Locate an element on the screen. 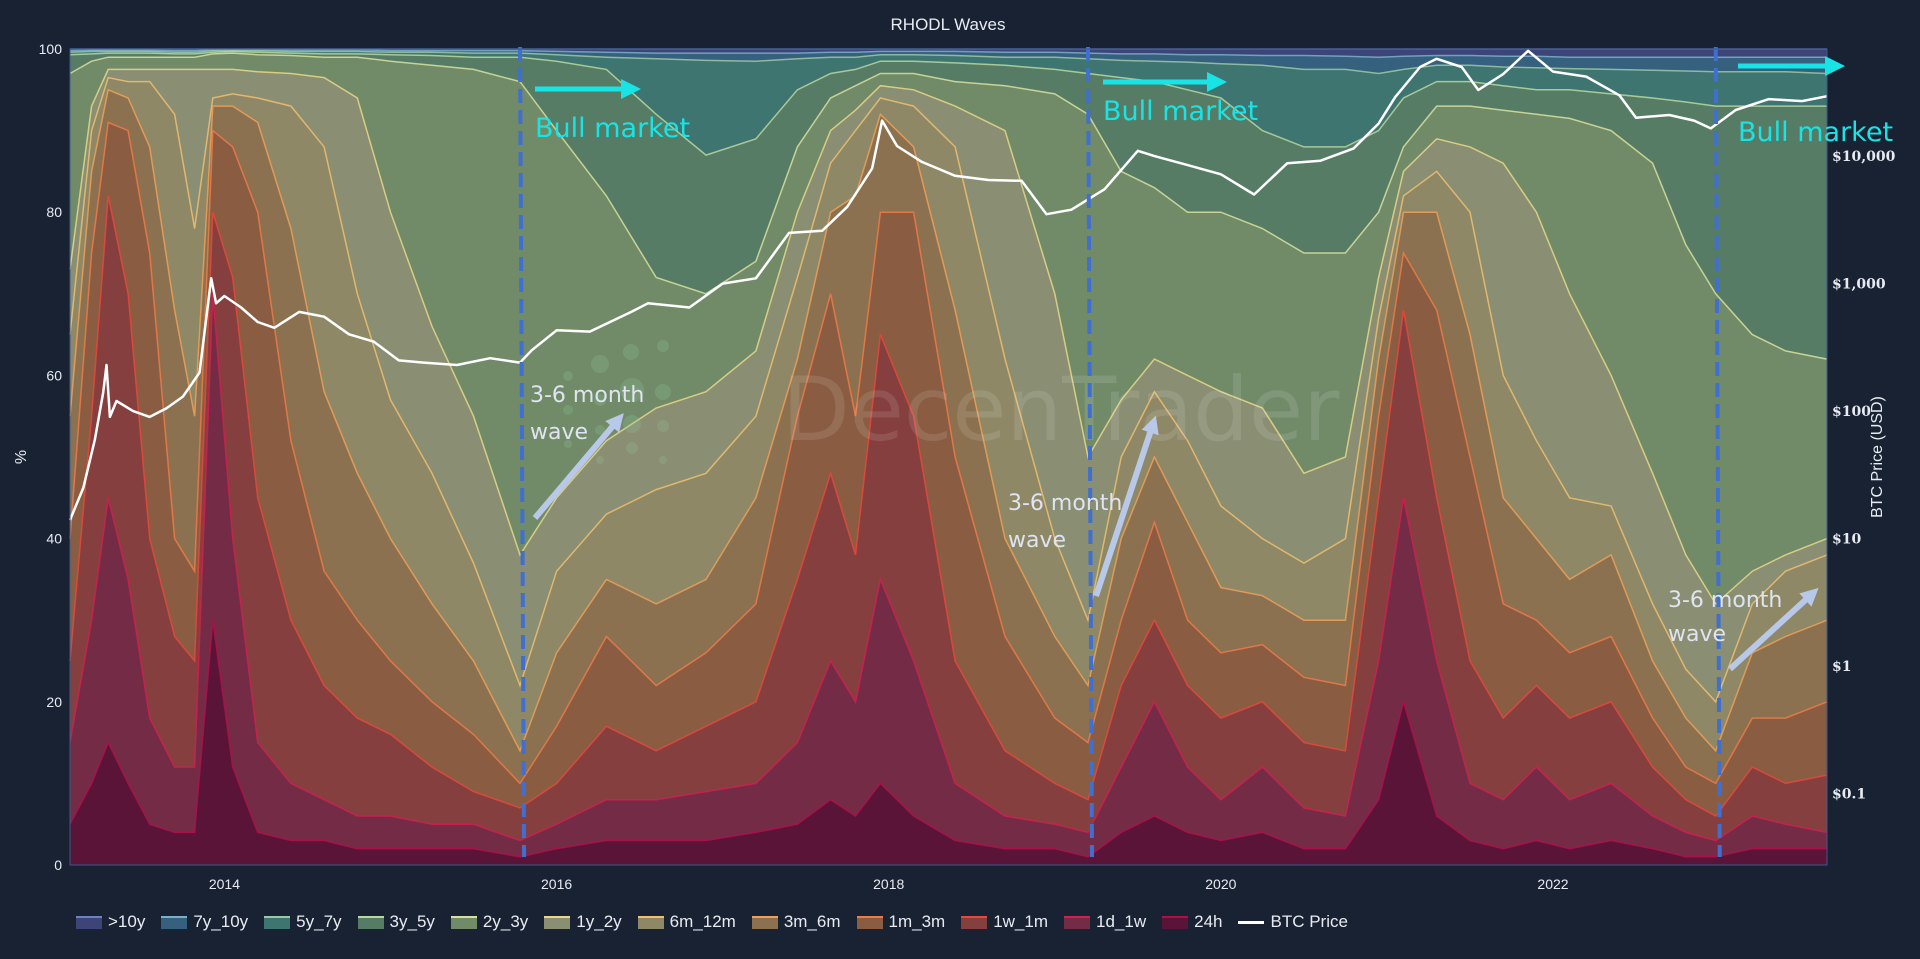  band-line-7y_10y is located at coordinates (948, 53).